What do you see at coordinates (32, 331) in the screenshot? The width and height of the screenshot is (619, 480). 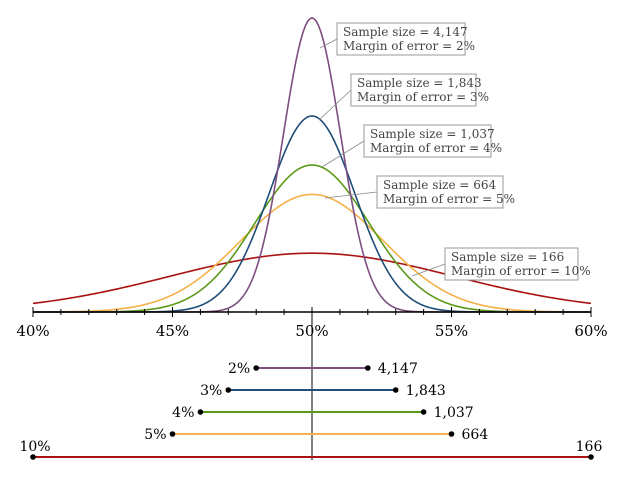 I see `x-tick-label: 40%` at bounding box center [32, 331].